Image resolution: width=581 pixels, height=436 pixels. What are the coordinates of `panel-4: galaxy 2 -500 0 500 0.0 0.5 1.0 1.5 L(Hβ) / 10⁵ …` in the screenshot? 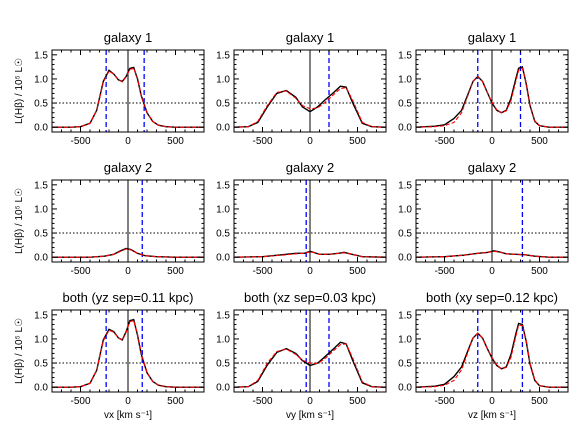 It's located at (109, 218).